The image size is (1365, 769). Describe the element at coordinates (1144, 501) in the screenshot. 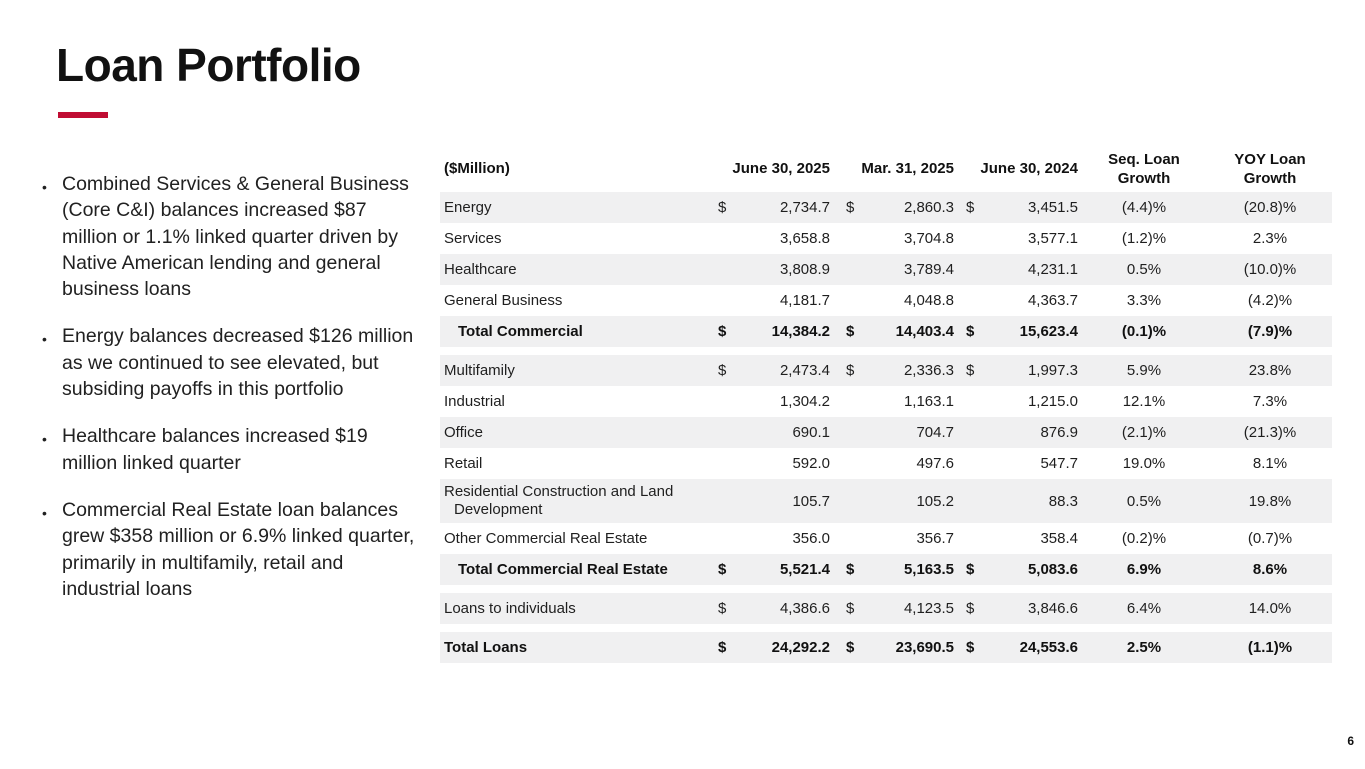

I see `seq-growth-value: 0.5%` at that location.